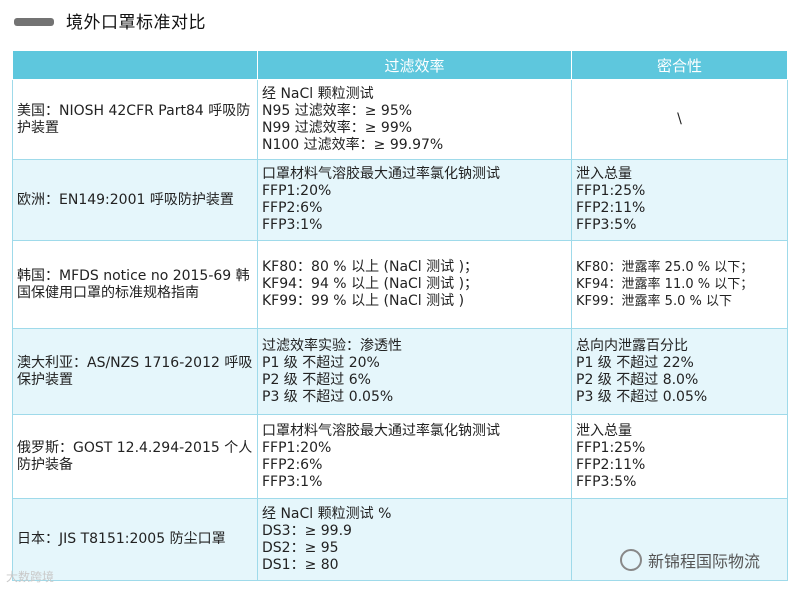 The width and height of the screenshot is (798, 594). Describe the element at coordinates (135, 65) in the screenshot. I see `header-region` at that location.